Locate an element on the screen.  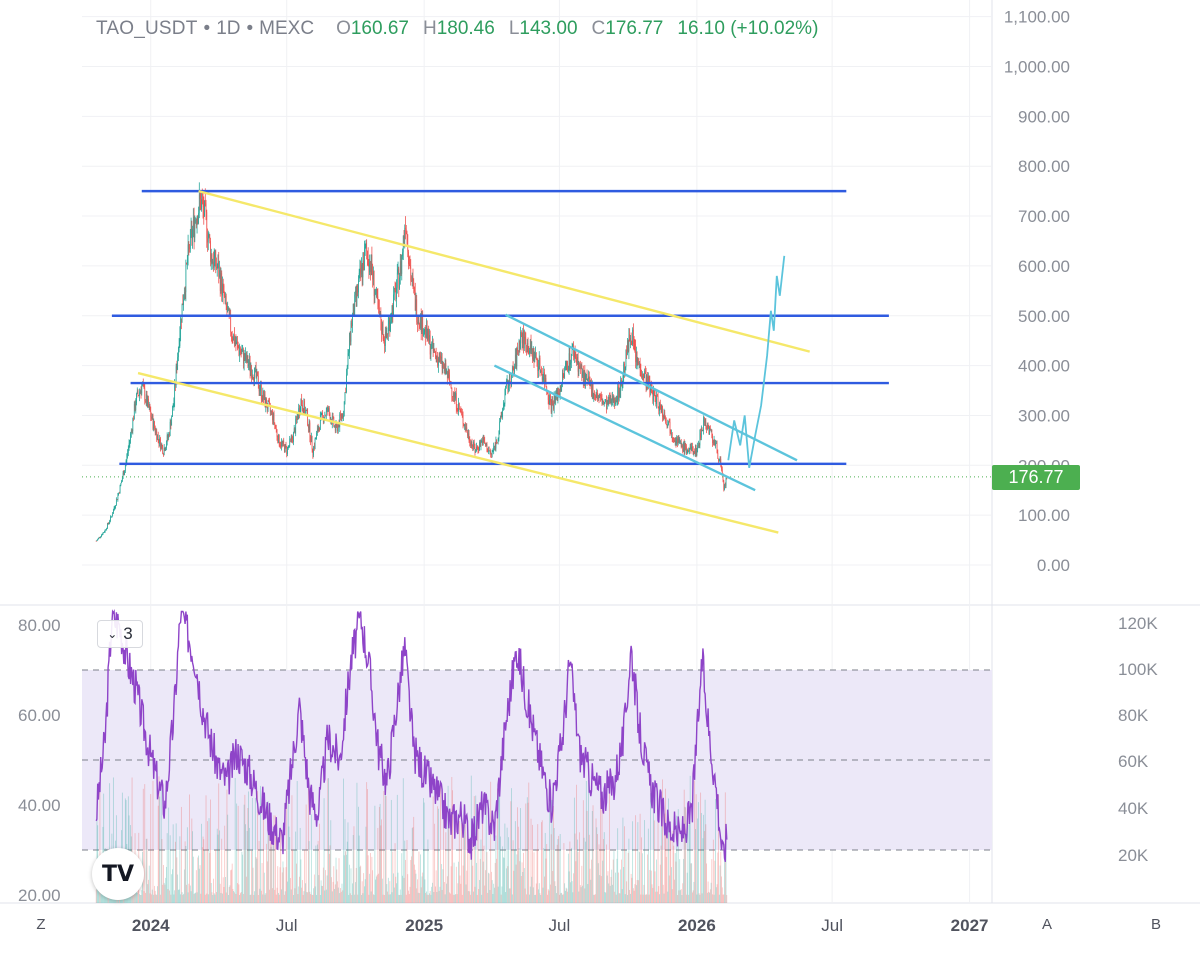
low-value: 143.00 is located at coordinates (548, 28).